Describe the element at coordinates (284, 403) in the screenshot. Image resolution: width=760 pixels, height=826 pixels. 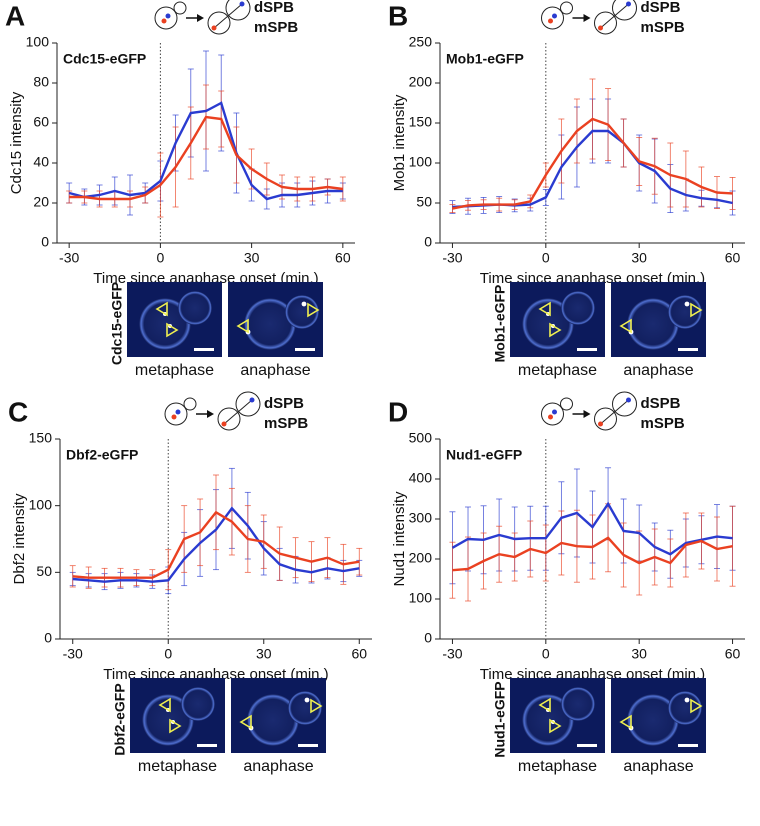
I see `legend-label: dSPB` at that location.